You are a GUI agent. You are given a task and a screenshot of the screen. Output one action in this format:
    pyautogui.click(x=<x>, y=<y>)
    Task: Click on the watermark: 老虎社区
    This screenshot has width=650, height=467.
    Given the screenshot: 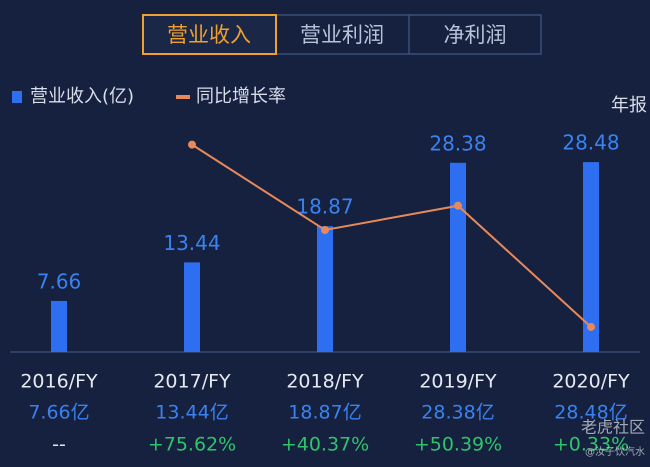 What is the action you would take?
    pyautogui.click(x=613, y=427)
    